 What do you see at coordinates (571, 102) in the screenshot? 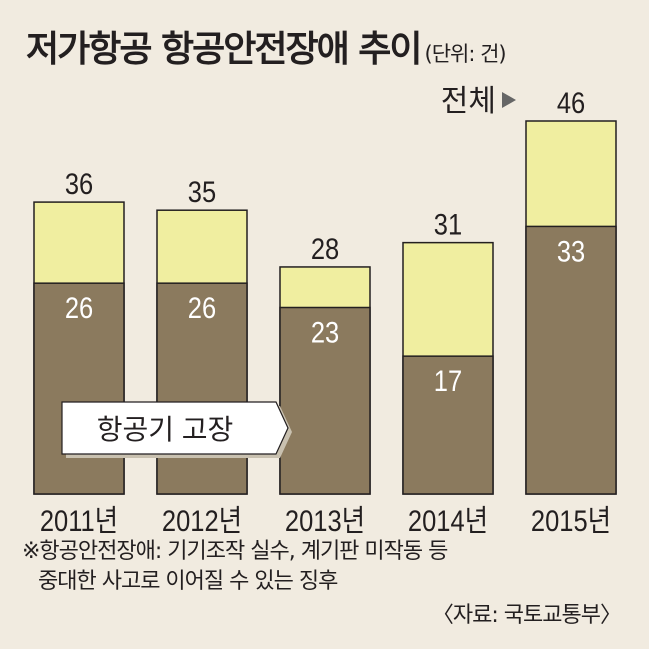
I see `data-label-total: 46` at bounding box center [571, 102].